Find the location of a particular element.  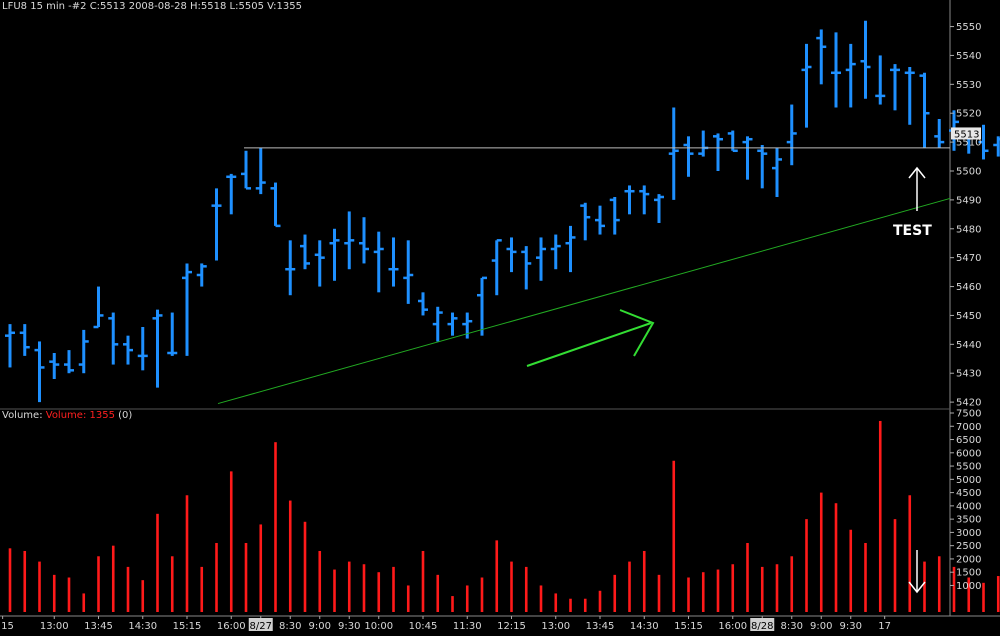

price-tick-label: 5470 is located at coordinates (968, 258).